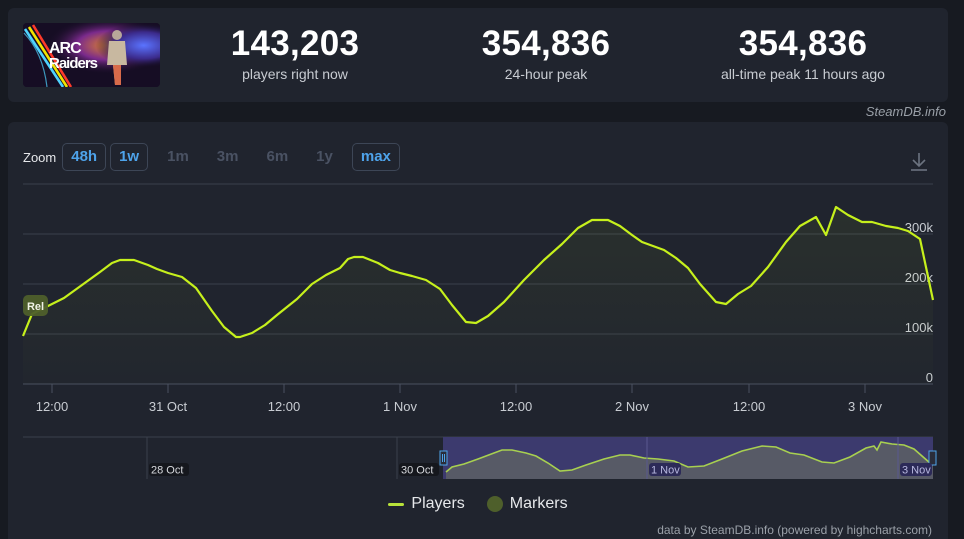  What do you see at coordinates (546, 74) in the screenshot?
I see `peak-24h-label: 24-hour peak` at bounding box center [546, 74].